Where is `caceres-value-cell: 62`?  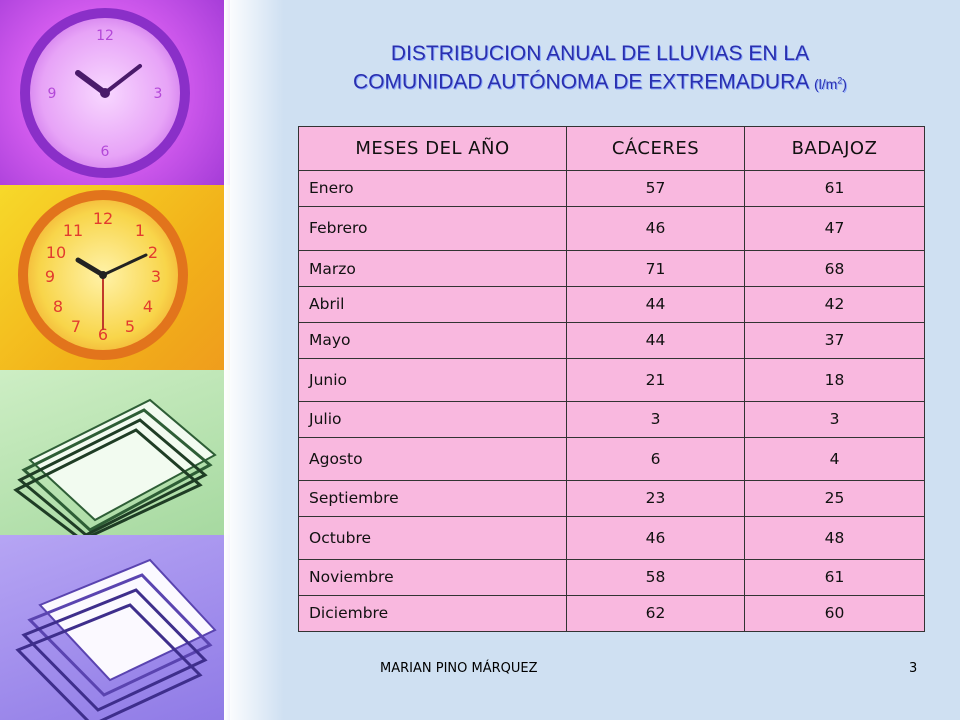
caceres-value-cell: 62 is located at coordinates (655, 613).